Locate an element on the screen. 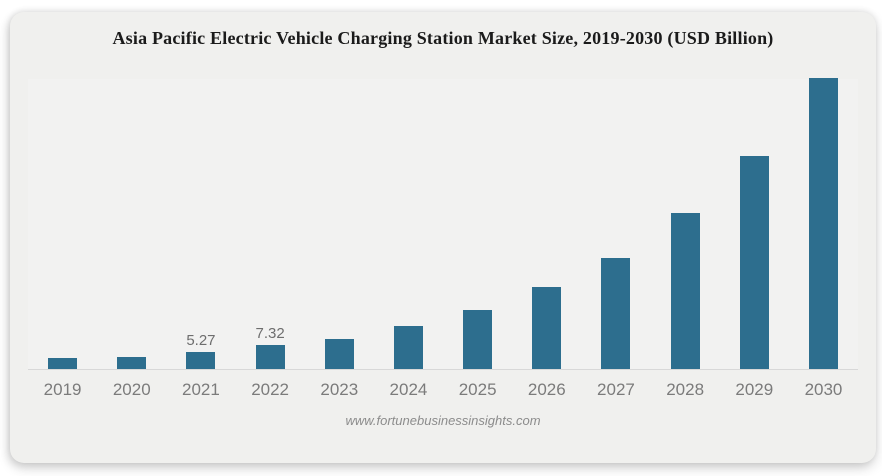  bar-column-2025 is located at coordinates (477, 339).